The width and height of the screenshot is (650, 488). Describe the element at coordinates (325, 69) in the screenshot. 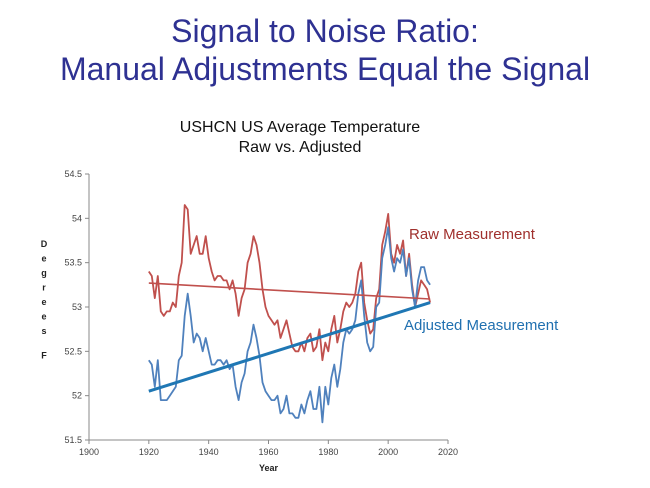

I see `slide-title-line2: Manual Adjustments Equal the Signal` at that location.